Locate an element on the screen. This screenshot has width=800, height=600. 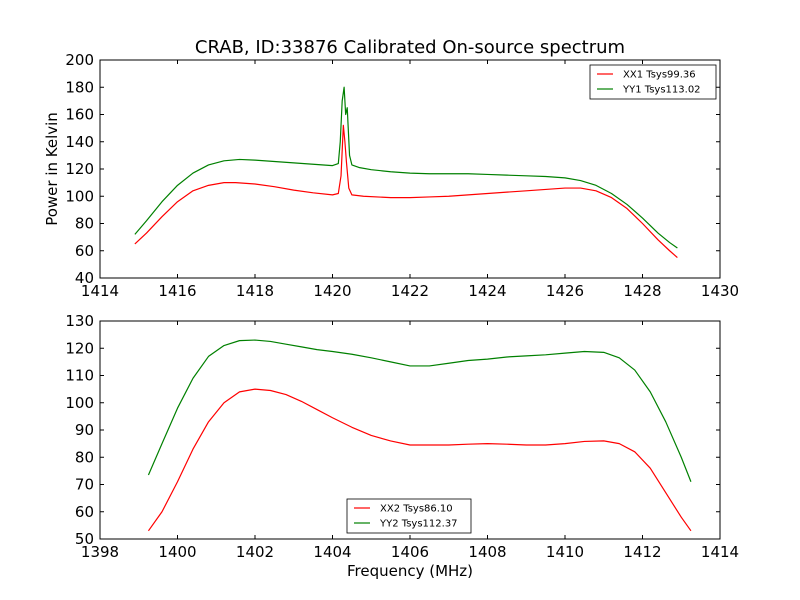
bottom-legend-box is located at coordinates (409, 516).